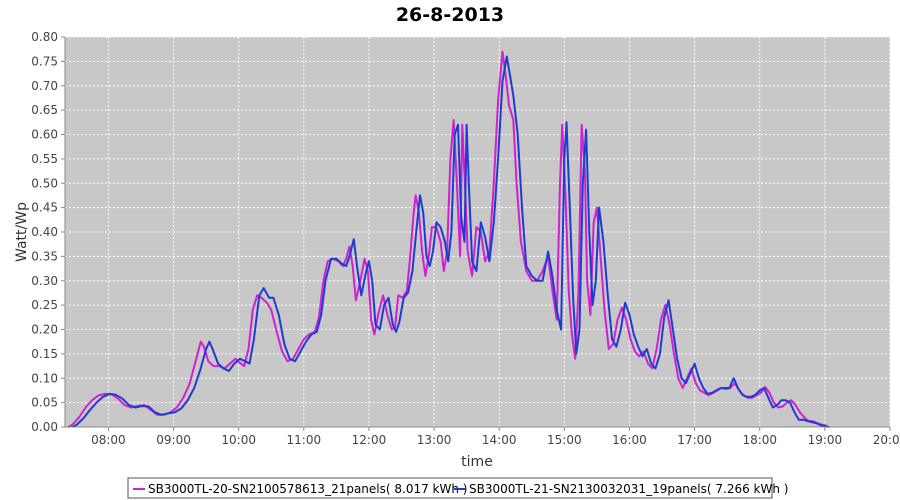  What do you see at coordinates (44, 135) in the screenshot?
I see `y-tick-label: 0.60` at bounding box center [44, 135].